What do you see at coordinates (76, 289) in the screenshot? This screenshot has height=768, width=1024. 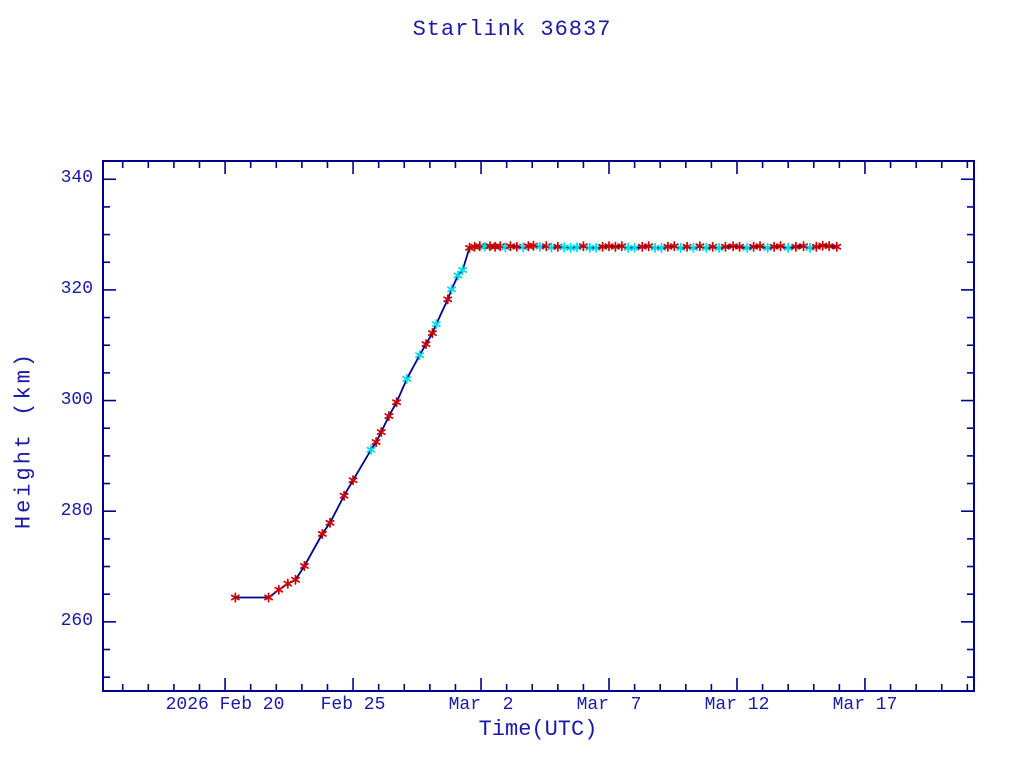 I see `y-tick-label-320: 320` at bounding box center [76, 289].